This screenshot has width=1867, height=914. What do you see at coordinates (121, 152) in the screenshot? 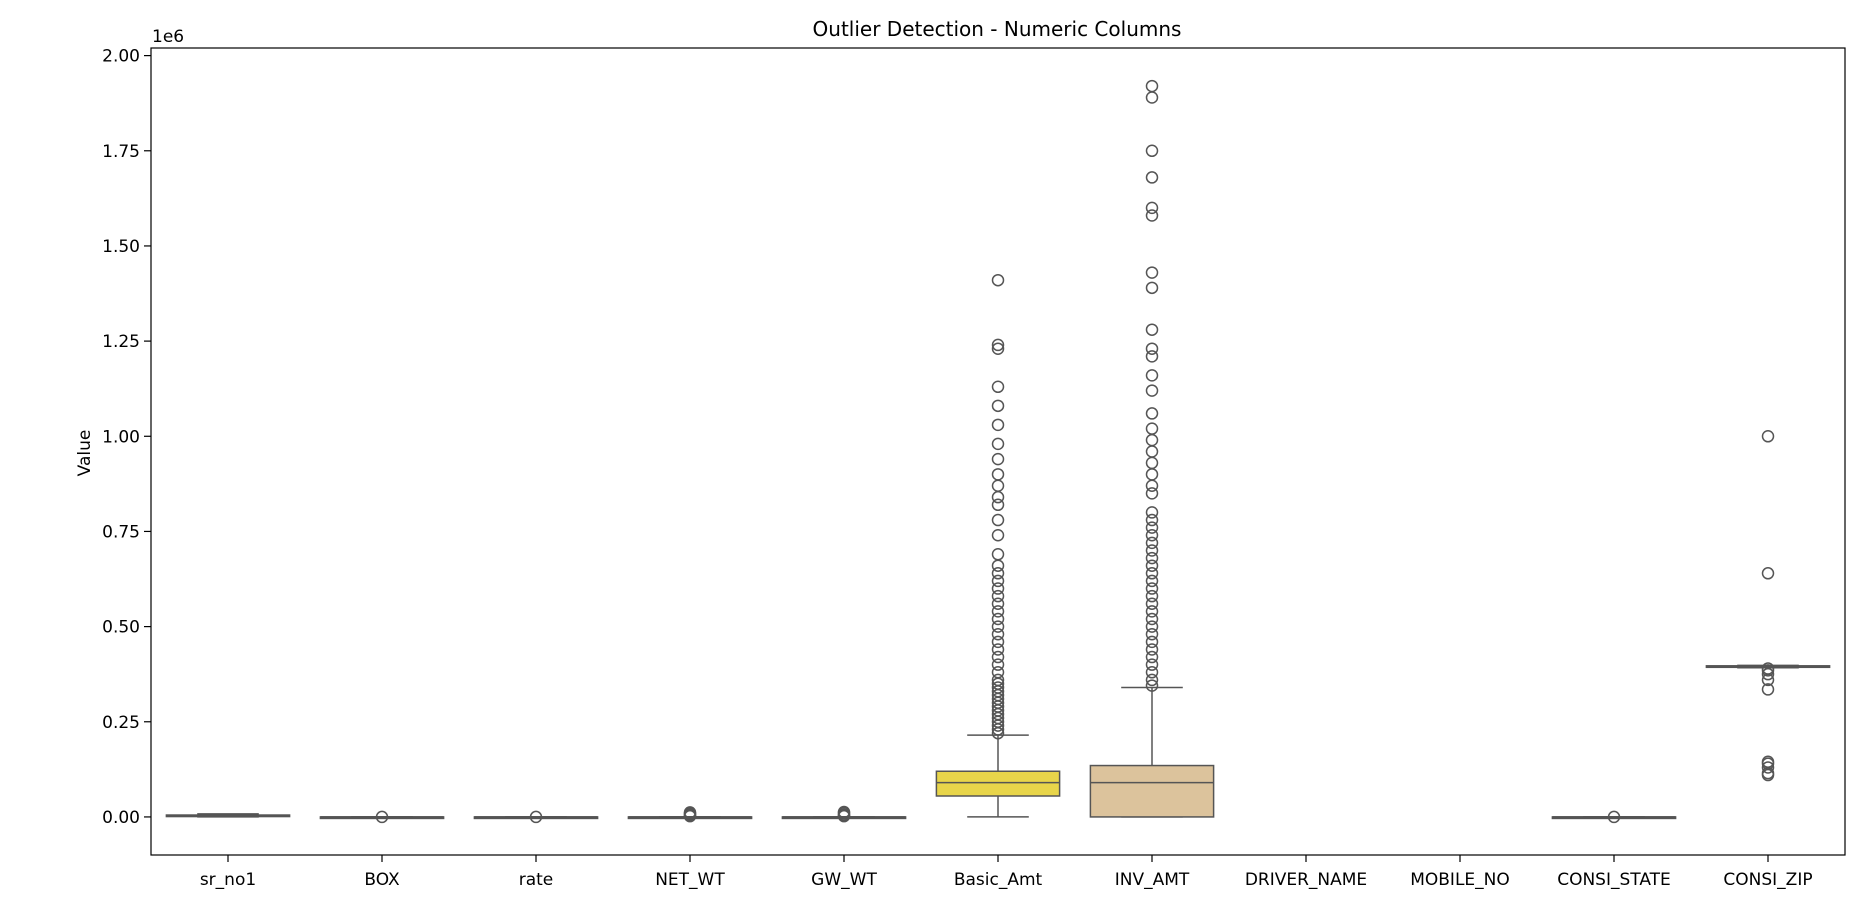
I see `y-tick-label: 1.75` at bounding box center [121, 152].